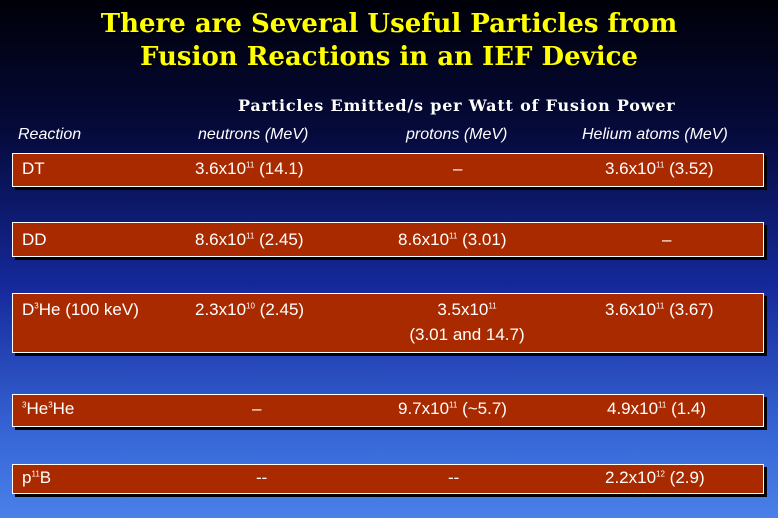 Image resolution: width=778 pixels, height=518 pixels. I want to click on table-row: 3He3He – 9.7x1011 (~5.7) 4.9x1011 (1.4), so click(388, 410).